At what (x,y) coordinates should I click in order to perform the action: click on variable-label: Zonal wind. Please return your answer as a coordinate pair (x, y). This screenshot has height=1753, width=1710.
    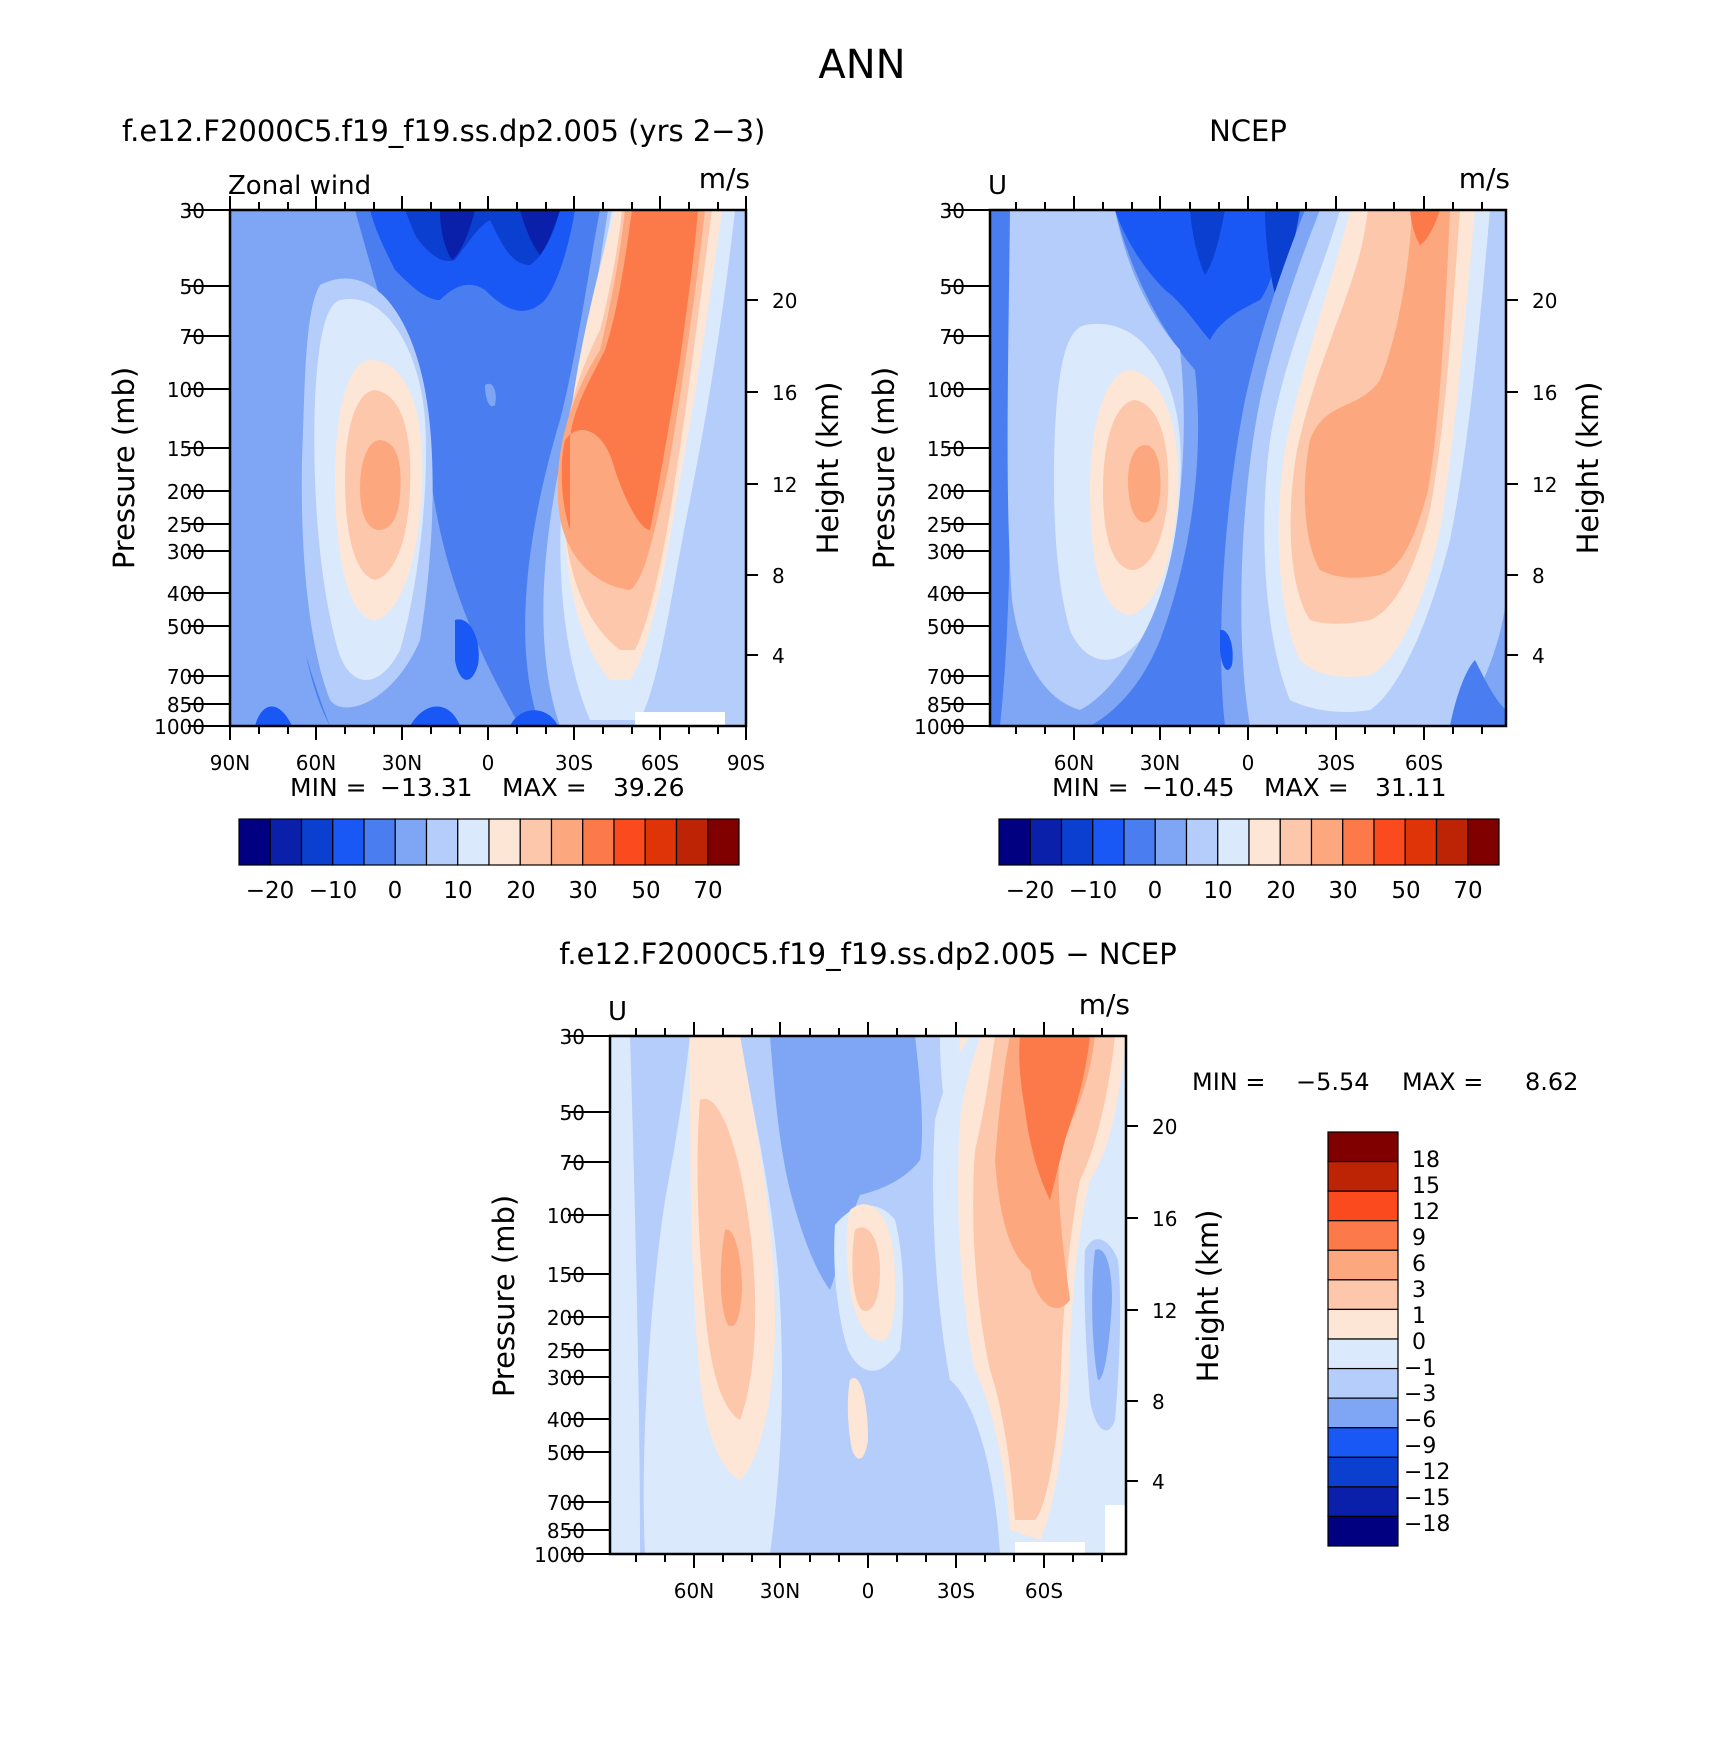
    Looking at the image, I should click on (299, 186).